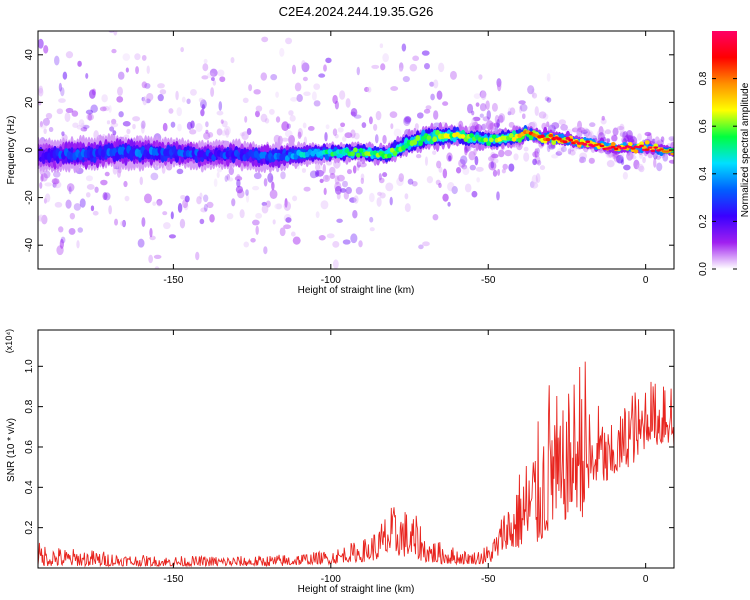 The image size is (750, 600). What do you see at coordinates (488, 280) in the screenshot?
I see `spectrogram-x-tick-label: -50` at bounding box center [488, 280].